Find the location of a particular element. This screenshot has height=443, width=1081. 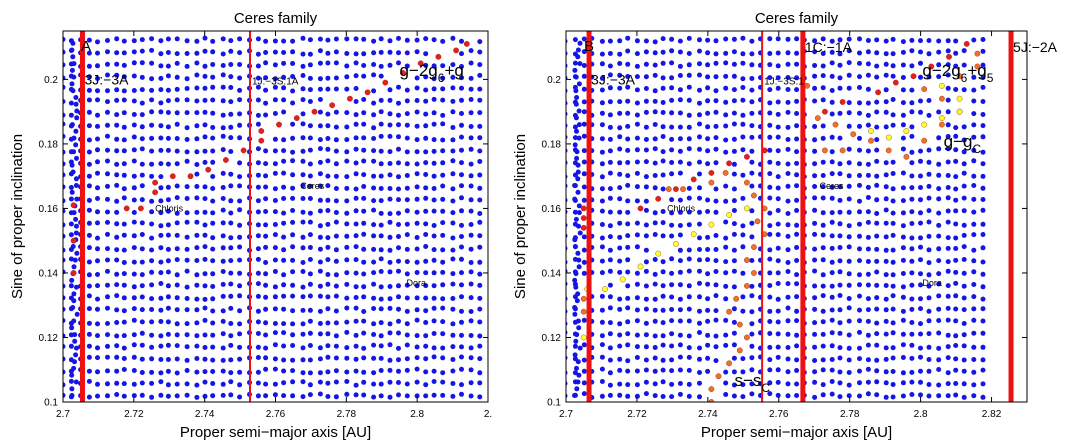

resonance-label: 1C:−1A is located at coordinates (829, 47).